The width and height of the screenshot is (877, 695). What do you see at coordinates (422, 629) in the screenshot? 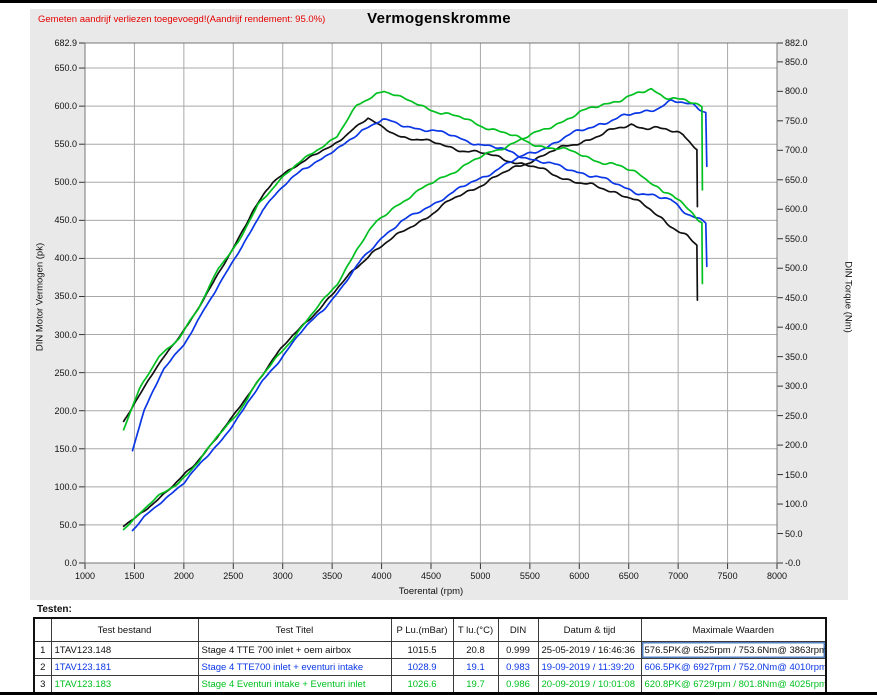
I see `table-header-cell: P Lu.(mBar)` at bounding box center [422, 629].